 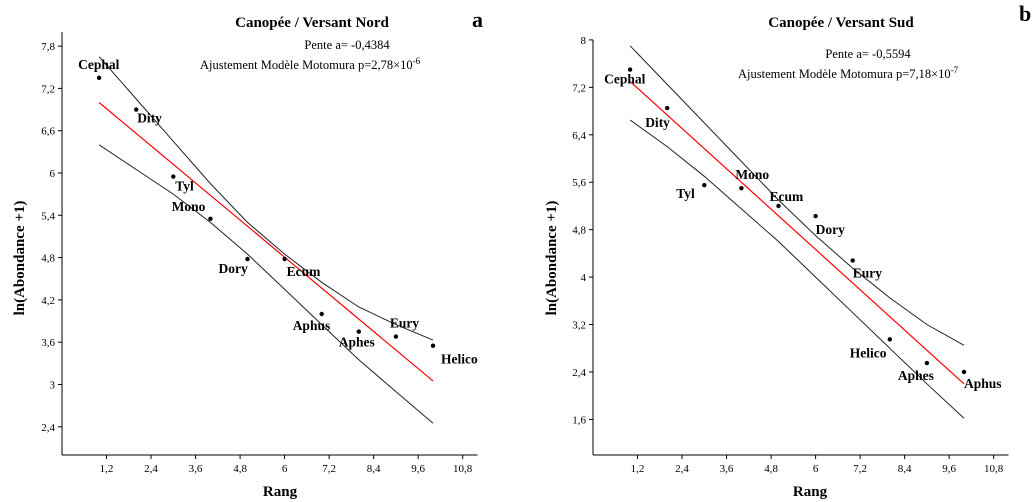 I want to click on y-tick-label-b: 4,8, so click(x=579, y=231).